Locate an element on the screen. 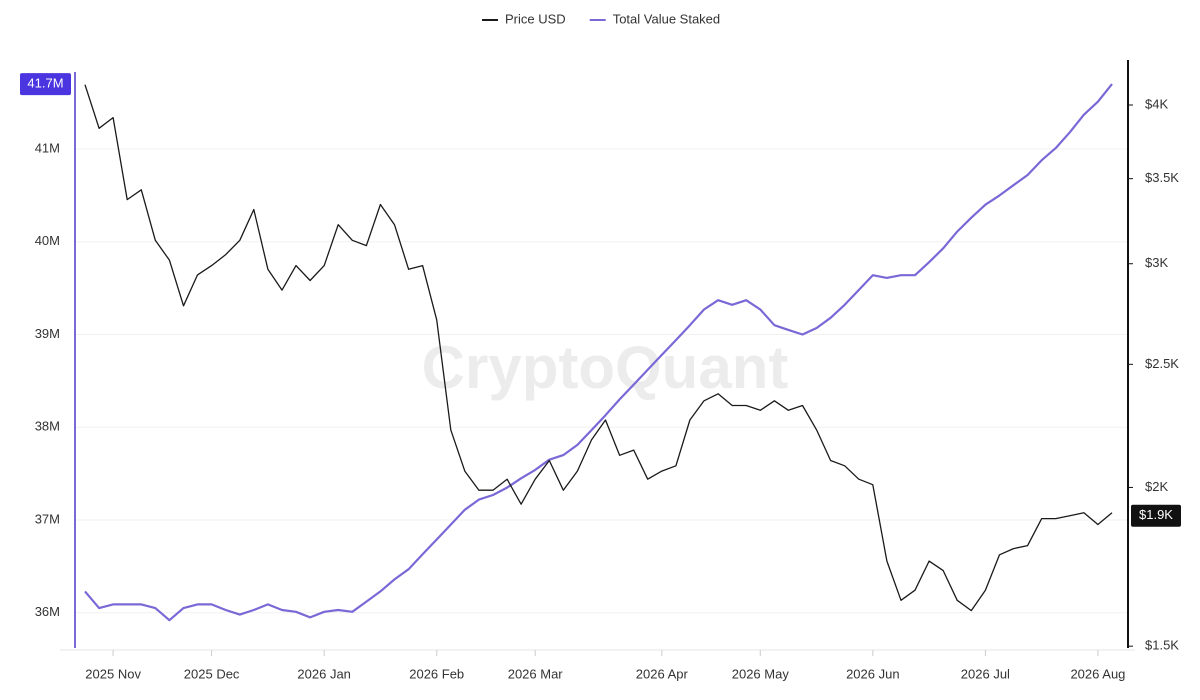  x-tick-label: 2025 Nov is located at coordinates (113, 673).